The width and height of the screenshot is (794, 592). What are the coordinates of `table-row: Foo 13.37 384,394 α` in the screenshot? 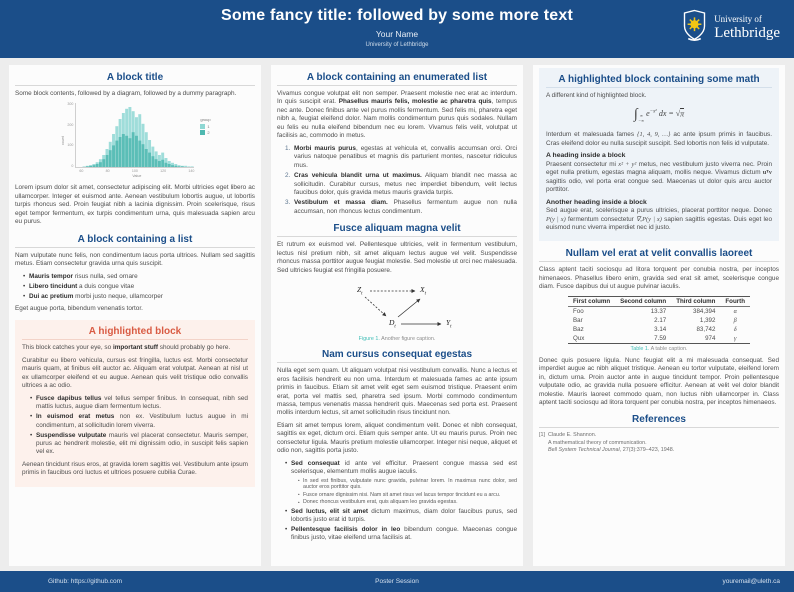 It's located at (659, 311).